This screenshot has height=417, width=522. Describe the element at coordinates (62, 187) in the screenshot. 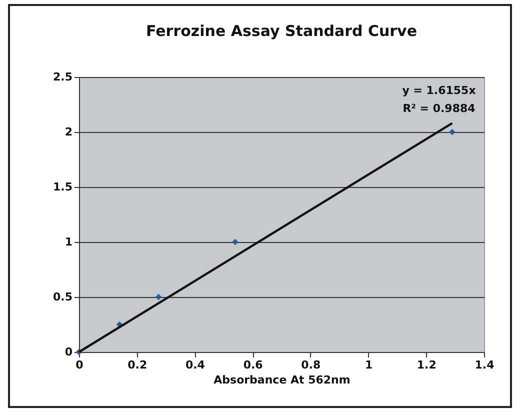

I see `y-tick-label: 1.5` at that location.